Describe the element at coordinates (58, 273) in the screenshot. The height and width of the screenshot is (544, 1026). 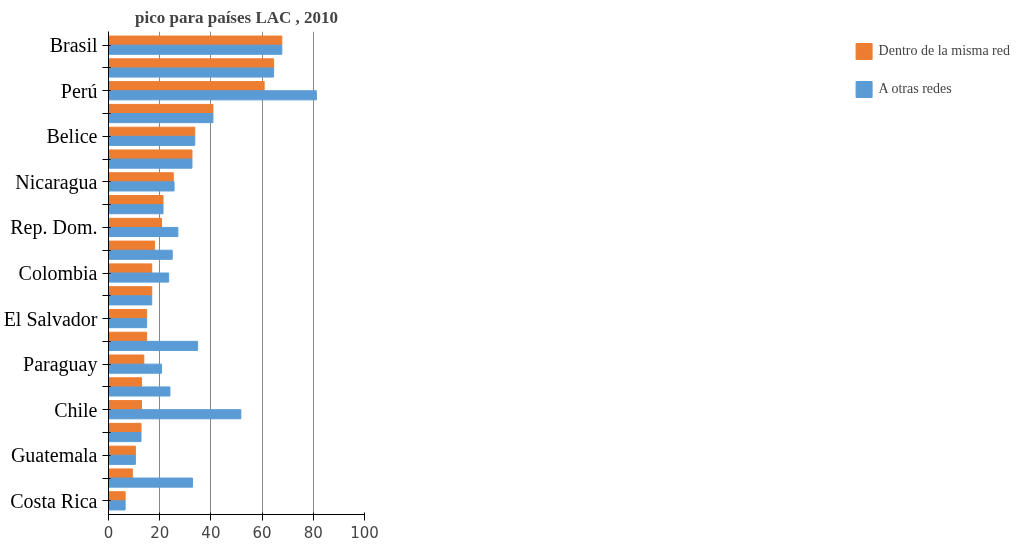
I see `y-tick-label: Colombia` at that location.